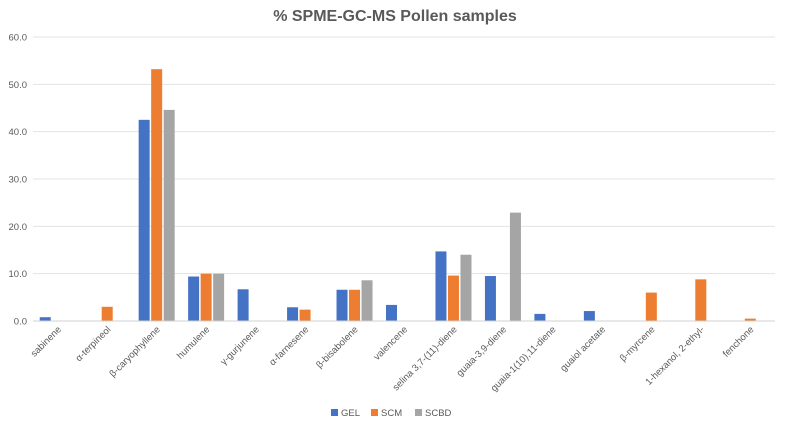  Describe the element at coordinates (418, 412) in the screenshot. I see `legend-swatch-scbd` at that location.